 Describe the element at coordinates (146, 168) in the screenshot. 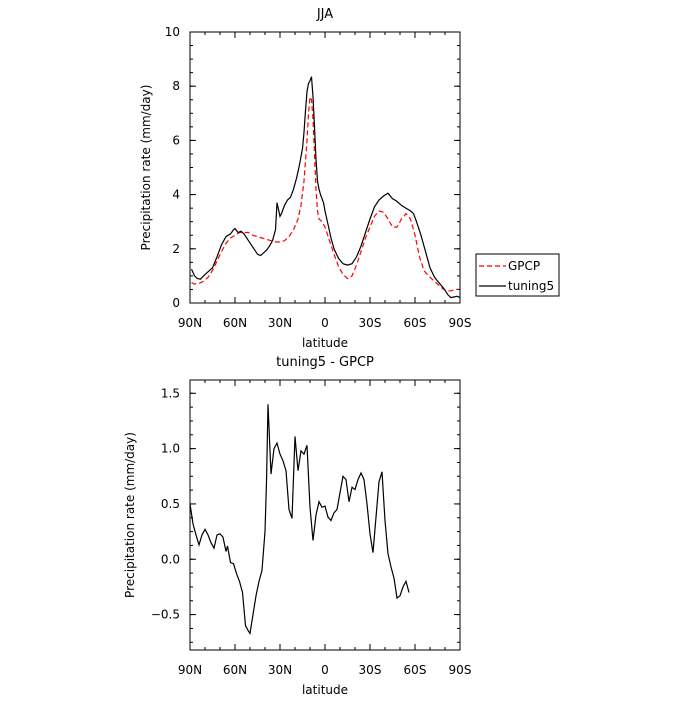

I see `top-y-axis-label: Precipitation rate (mm/day)` at that location.